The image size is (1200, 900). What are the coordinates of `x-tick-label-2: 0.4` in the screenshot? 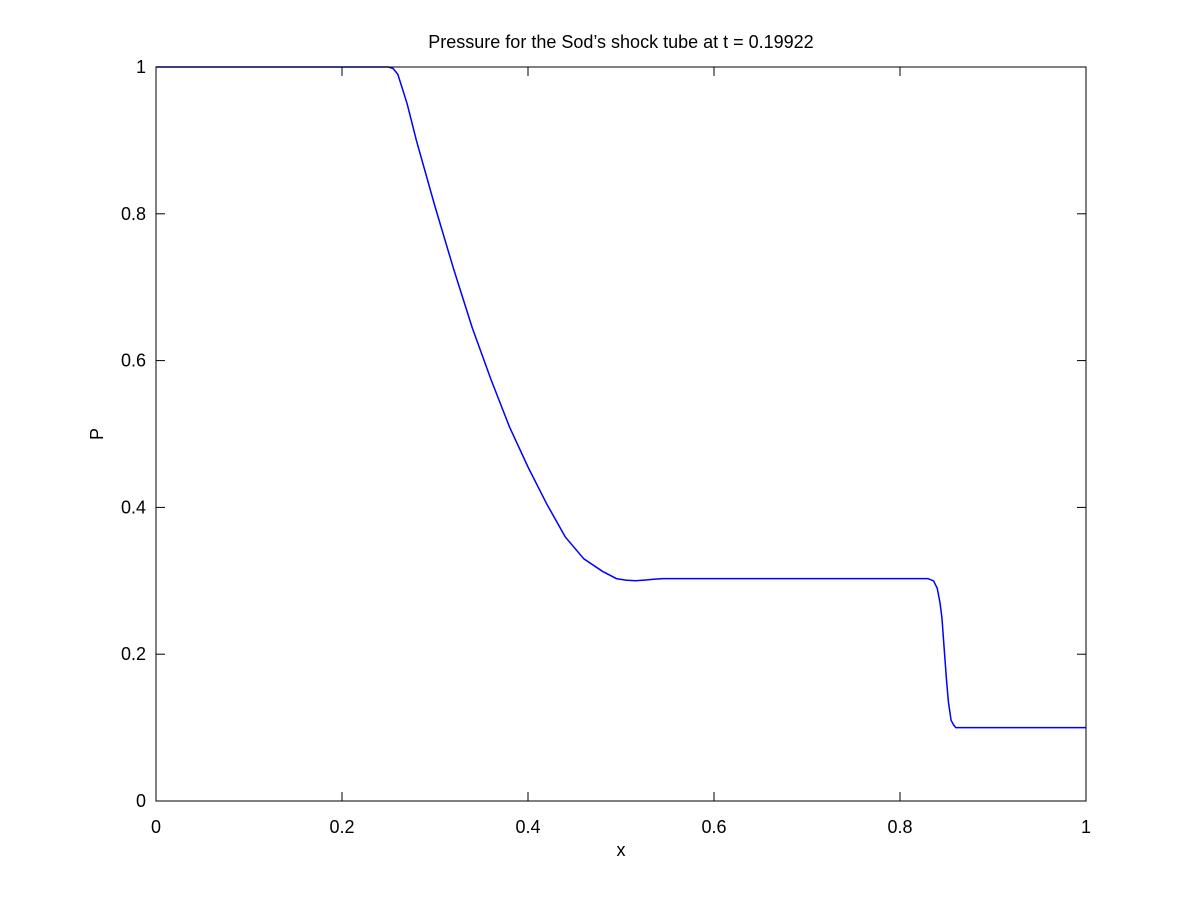 It's located at (527, 827).